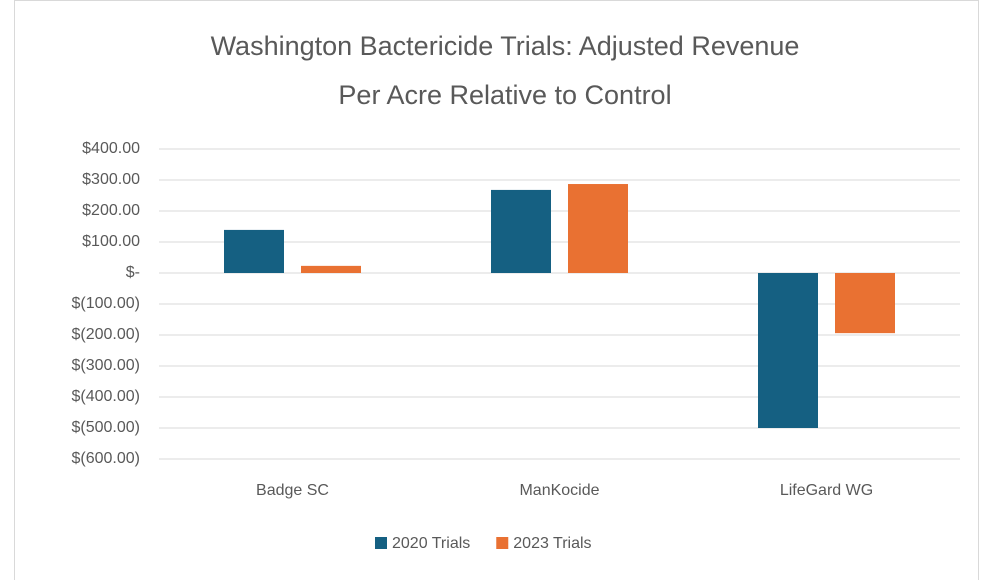 The image size is (994, 580). What do you see at coordinates (559, 490) in the screenshot?
I see `x-tick-label: ManKocide` at bounding box center [559, 490].